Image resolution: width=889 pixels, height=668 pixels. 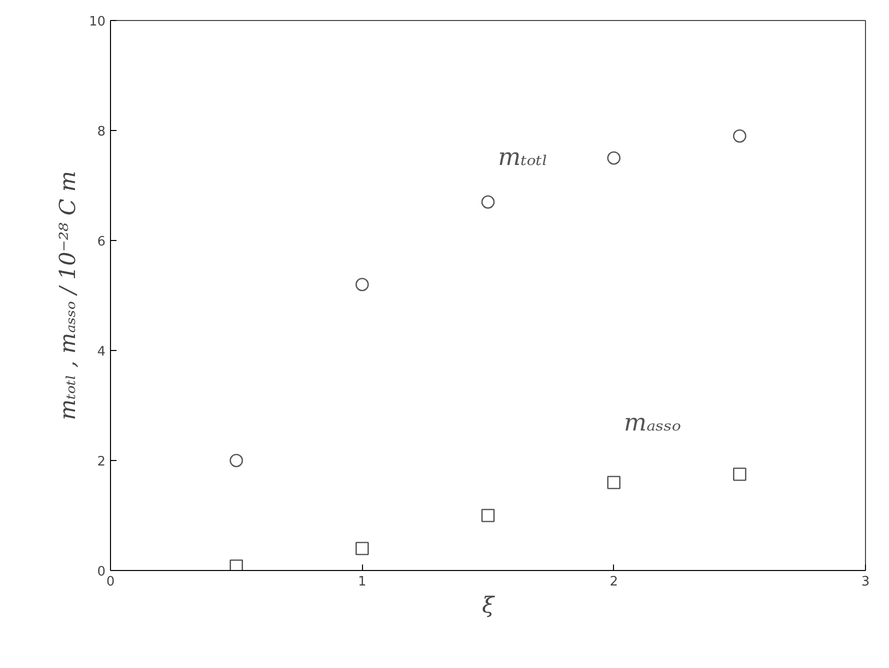 I want to click on y-tick-label: 6, so click(x=101, y=242).